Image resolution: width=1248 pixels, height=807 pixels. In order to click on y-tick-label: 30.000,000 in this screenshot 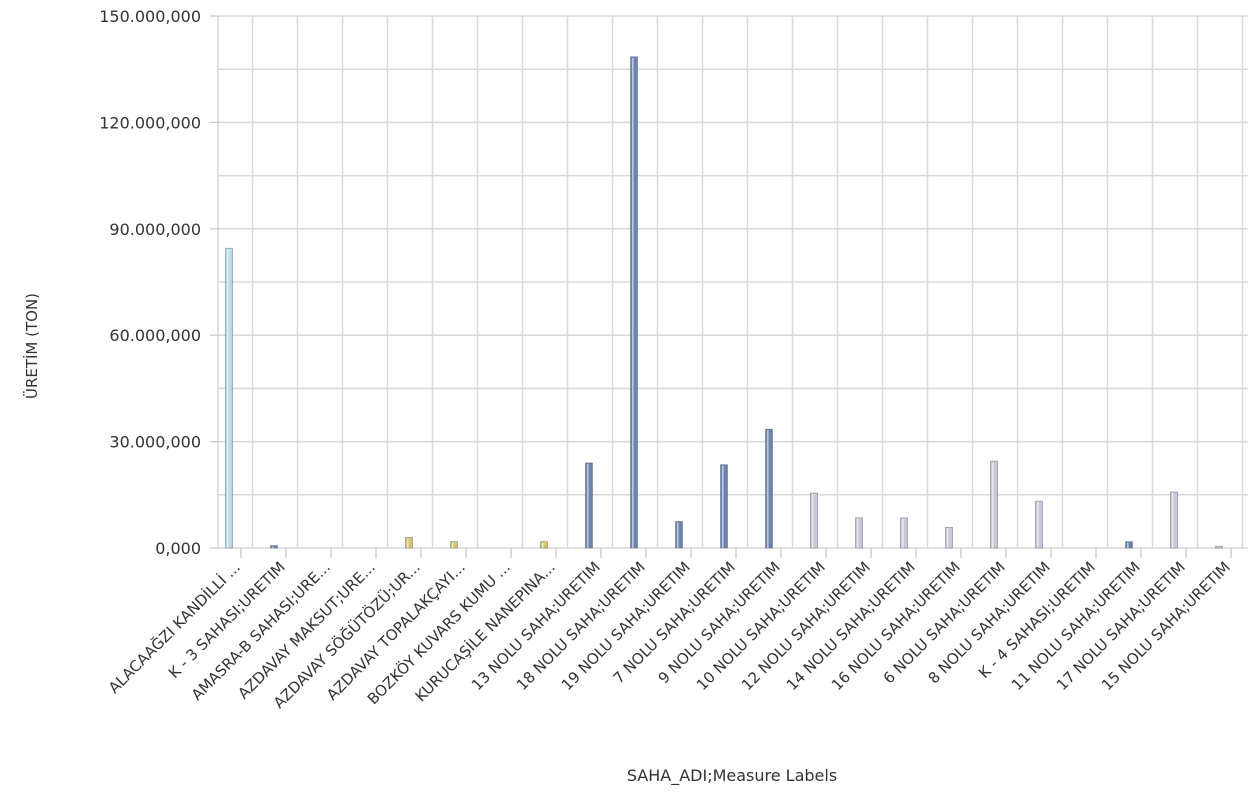, I will do `click(155, 442)`.